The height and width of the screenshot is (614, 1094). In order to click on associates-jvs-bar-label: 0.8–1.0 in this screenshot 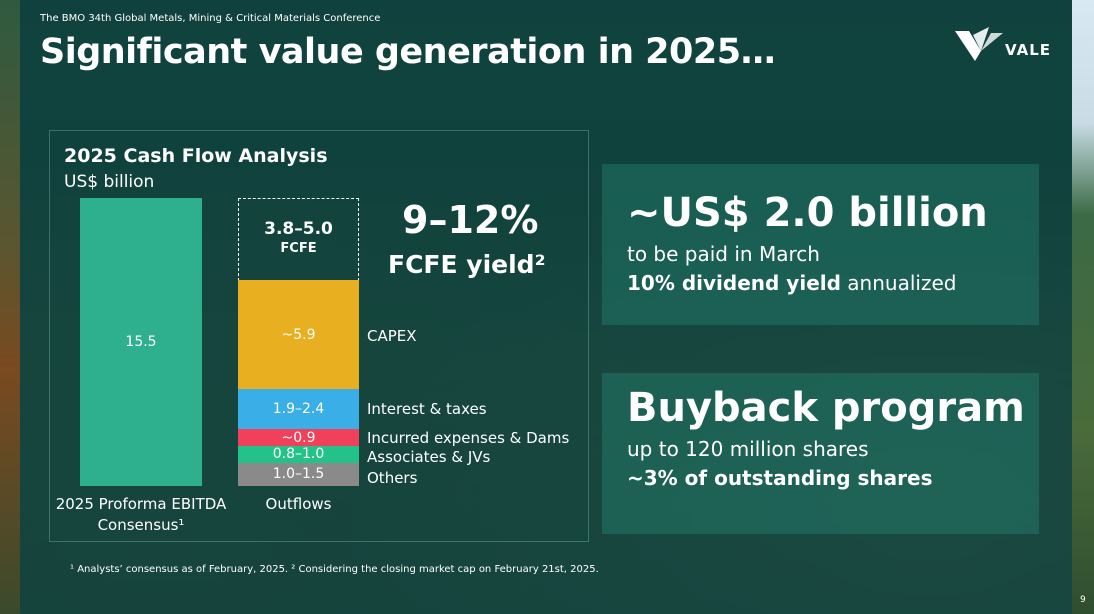, I will do `click(298, 454)`.